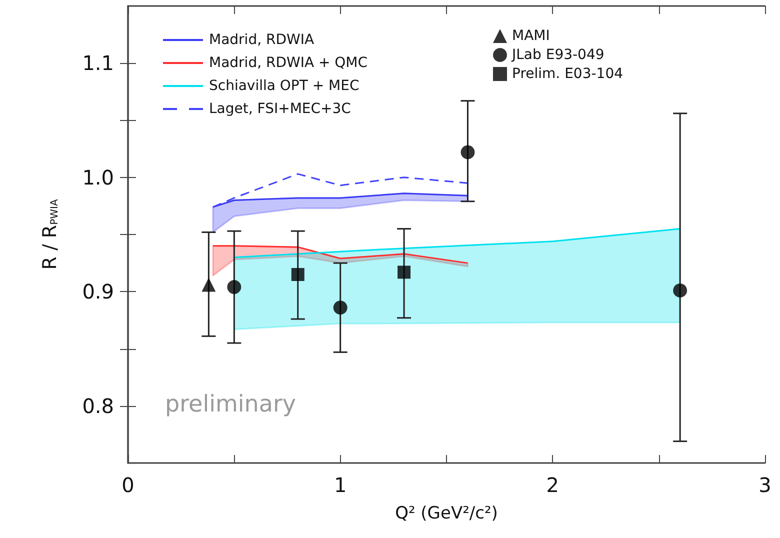  What do you see at coordinates (50, 234) in the screenshot?
I see `y-axis-title: R / RPWIA` at bounding box center [50, 234].